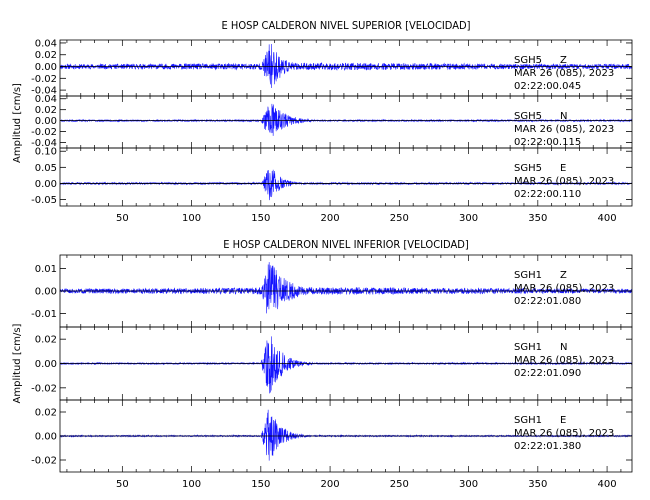 The height and width of the screenshot is (500, 650). I want to click on y-tick-label: 0.05, so click(46, 168).